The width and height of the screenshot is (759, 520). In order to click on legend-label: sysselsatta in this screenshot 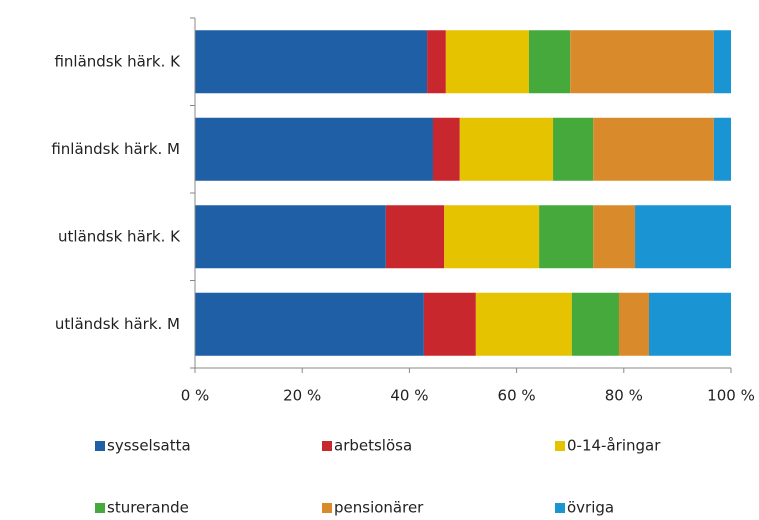, I will do `click(149, 446)`.